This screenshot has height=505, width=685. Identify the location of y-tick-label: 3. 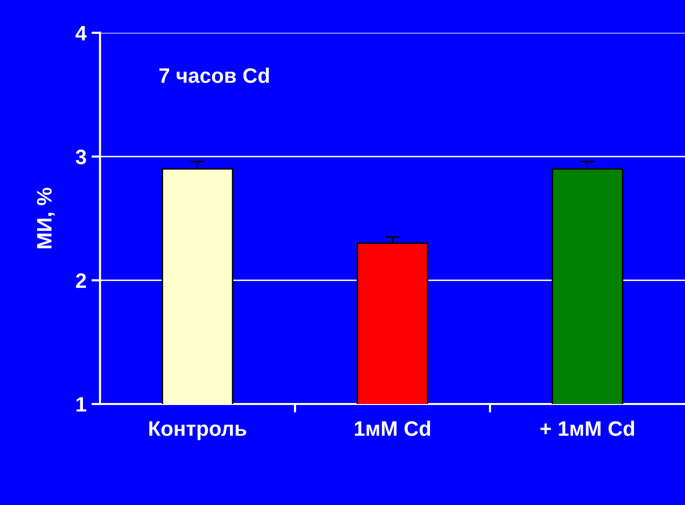
(81, 157).